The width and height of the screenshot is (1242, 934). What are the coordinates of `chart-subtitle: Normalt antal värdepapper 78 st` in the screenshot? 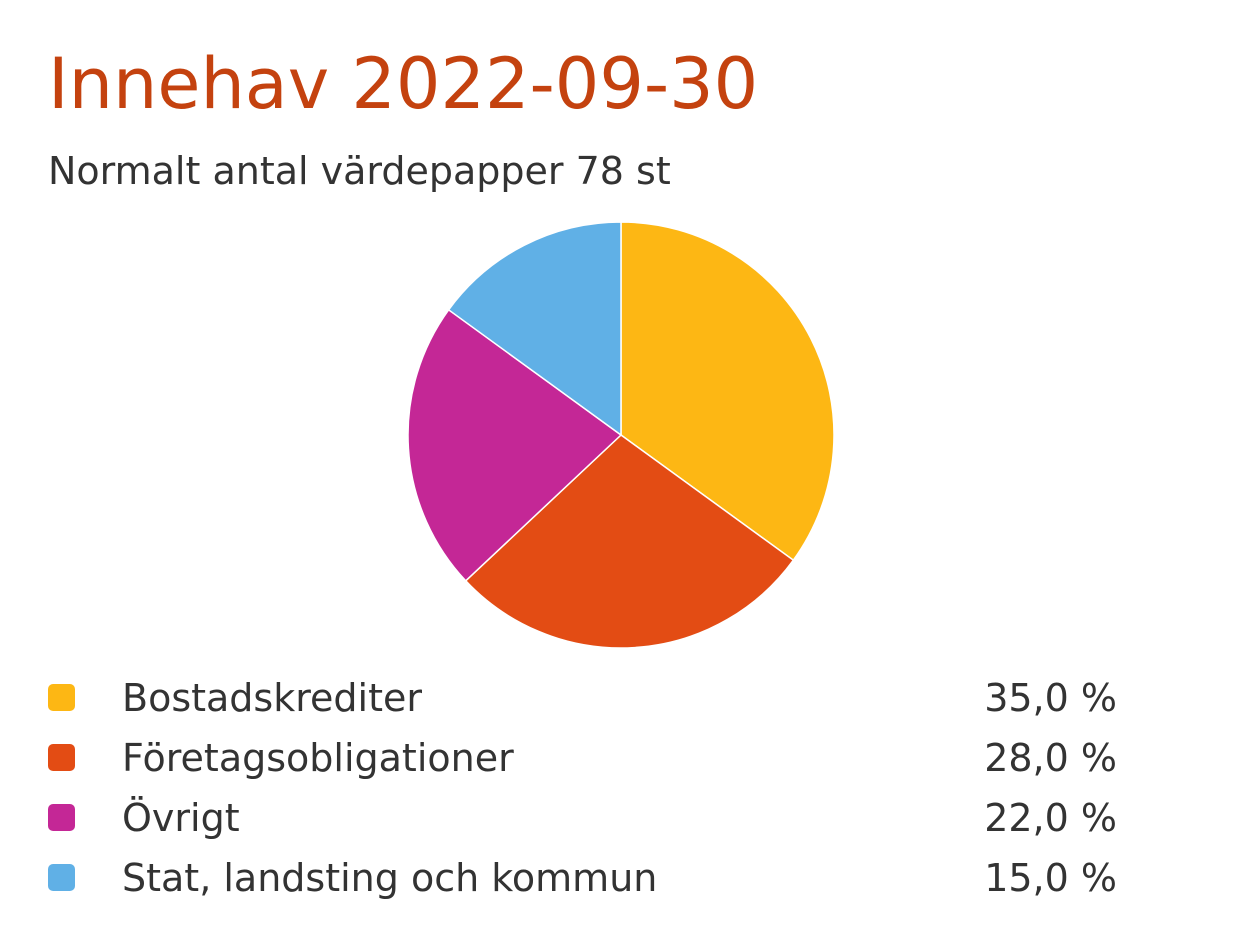 It's located at (359, 171).